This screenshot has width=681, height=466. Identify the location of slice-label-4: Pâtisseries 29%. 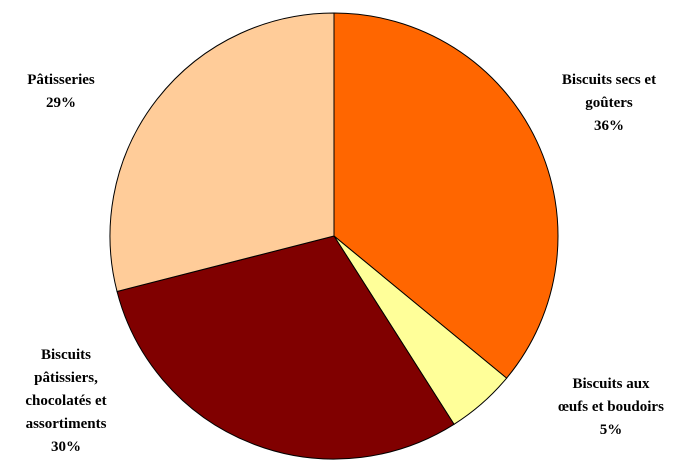
(61, 91).